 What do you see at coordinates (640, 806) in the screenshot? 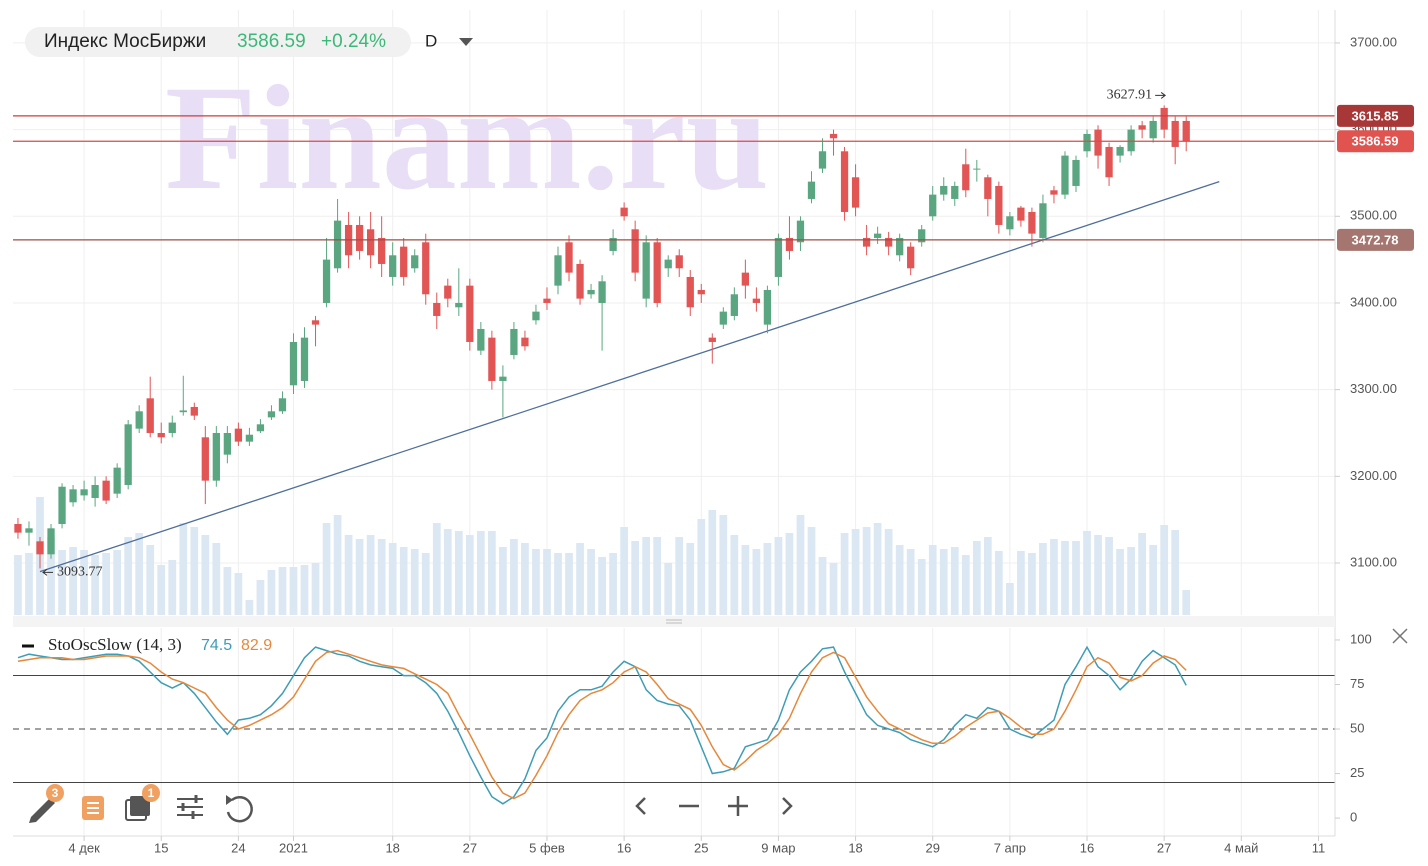
I see `scroll-left` at bounding box center [640, 806].